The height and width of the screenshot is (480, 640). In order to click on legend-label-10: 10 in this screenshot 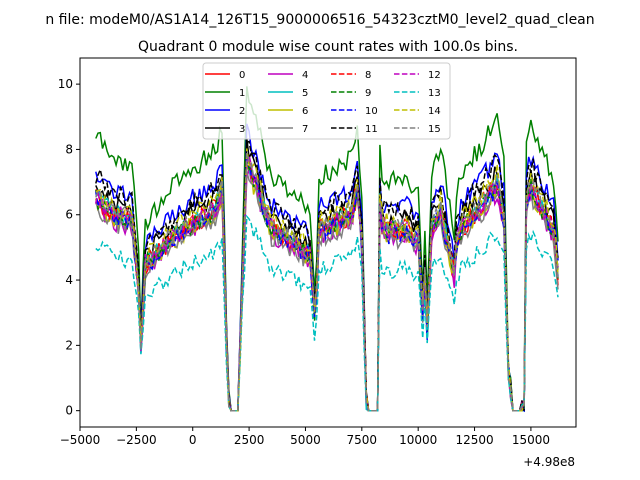, I will do `click(371, 111)`.